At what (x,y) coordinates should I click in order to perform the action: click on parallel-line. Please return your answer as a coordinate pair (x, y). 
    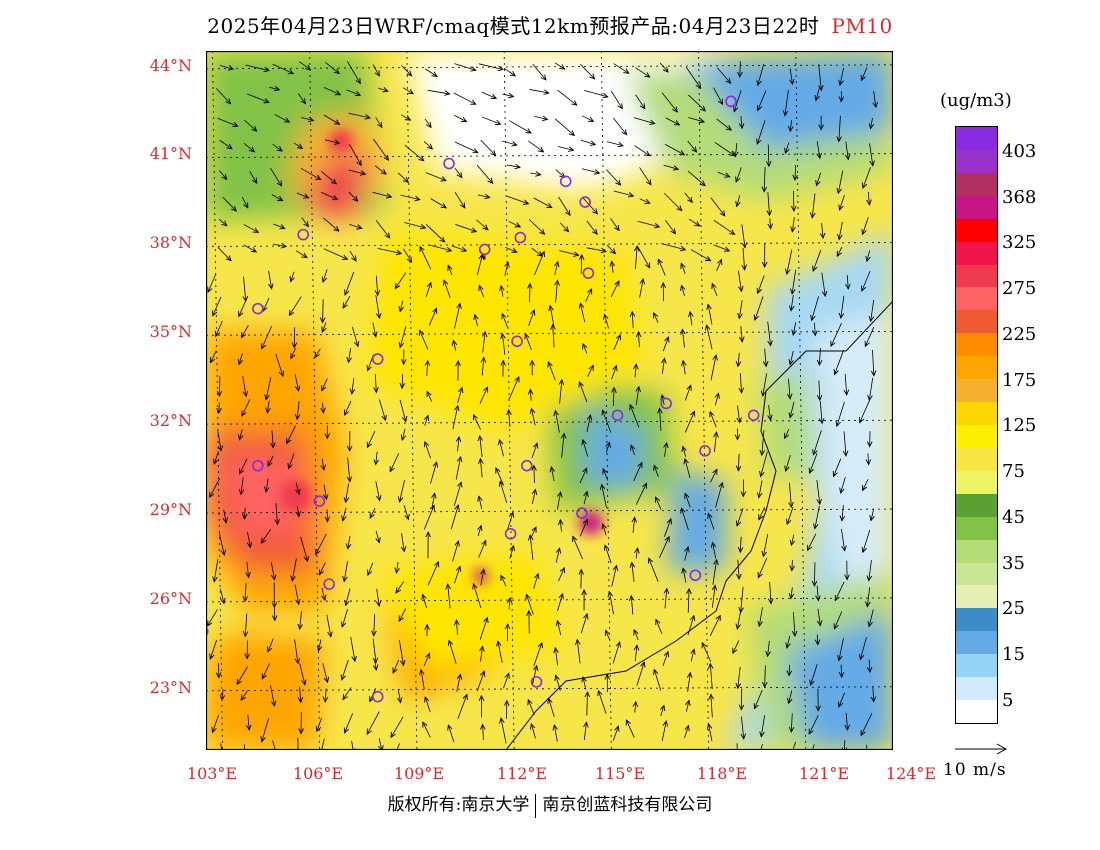
    Looking at the image, I should click on (549, 333).